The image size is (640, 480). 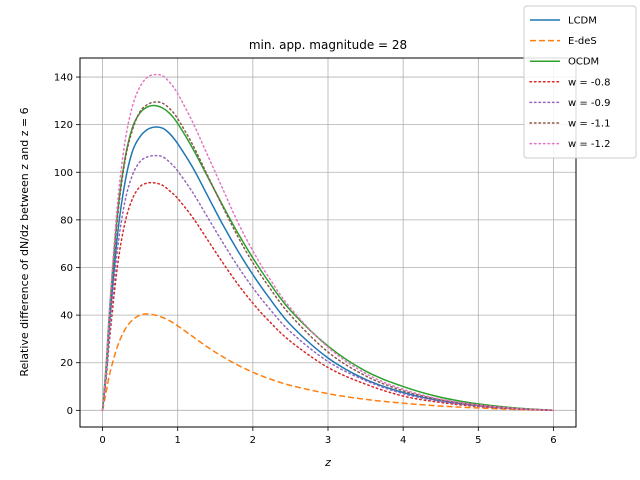 I want to click on y-tick-label: 100, so click(x=63, y=173).